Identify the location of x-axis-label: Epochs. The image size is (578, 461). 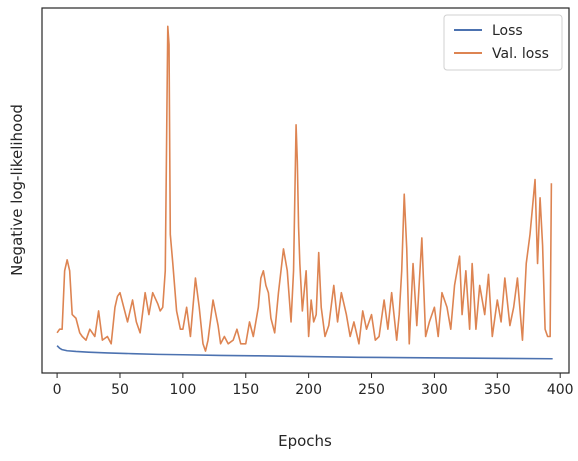
(305, 441).